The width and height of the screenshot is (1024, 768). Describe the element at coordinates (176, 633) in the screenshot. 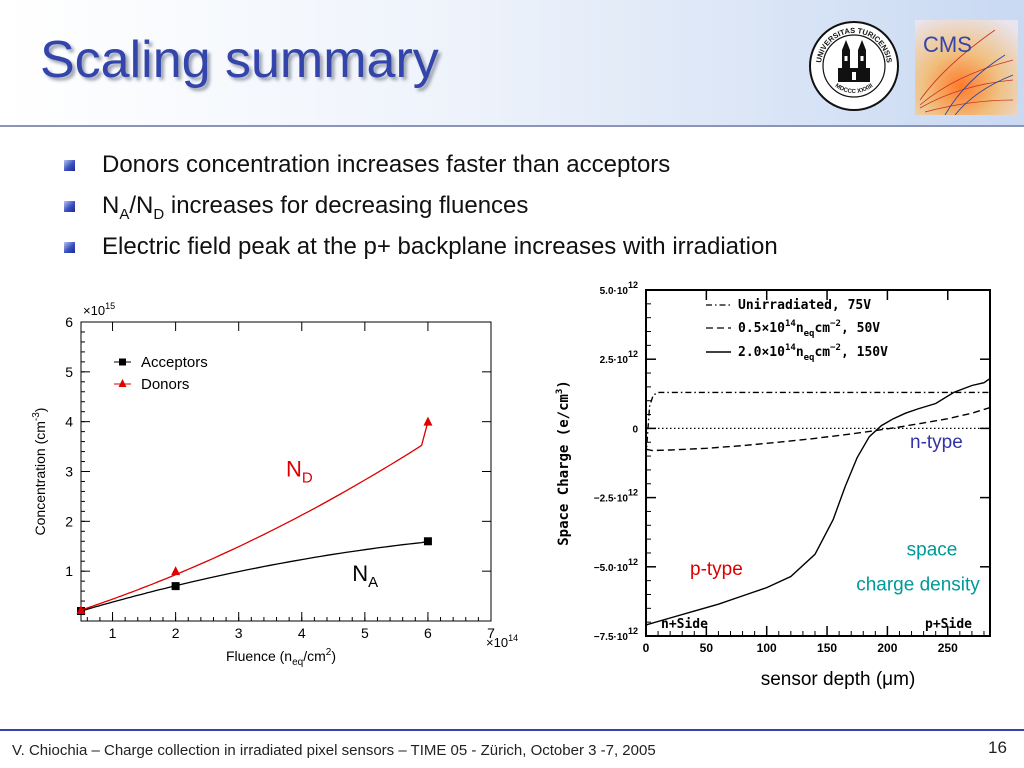

I see `x-tick-label: 2` at that location.